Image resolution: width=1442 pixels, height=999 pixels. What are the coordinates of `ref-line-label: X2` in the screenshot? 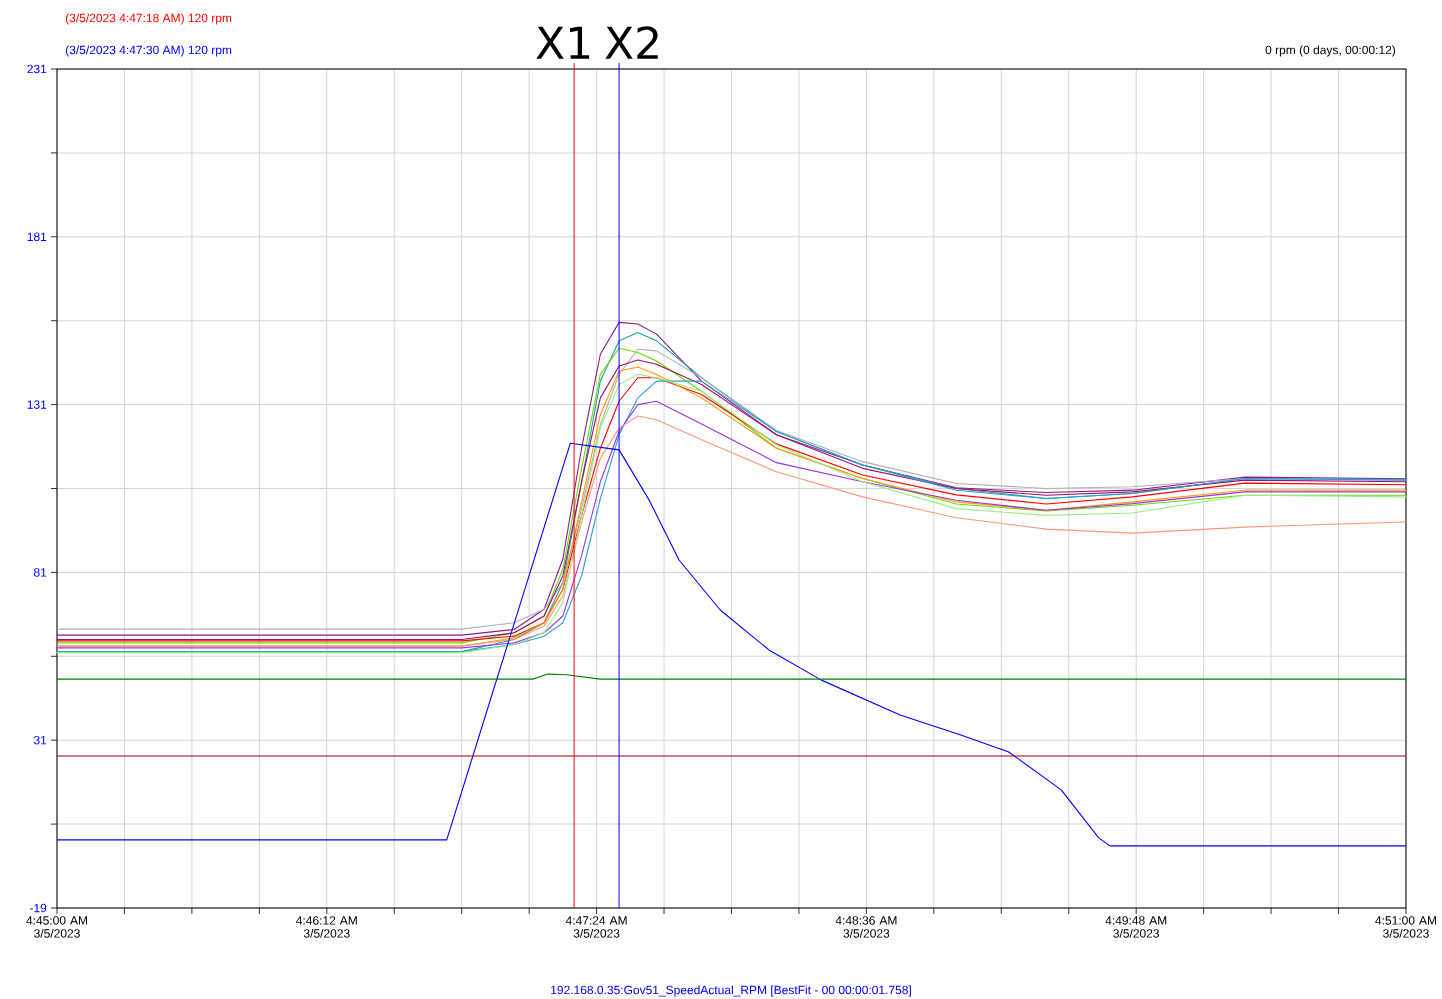 It's located at (631, 42).